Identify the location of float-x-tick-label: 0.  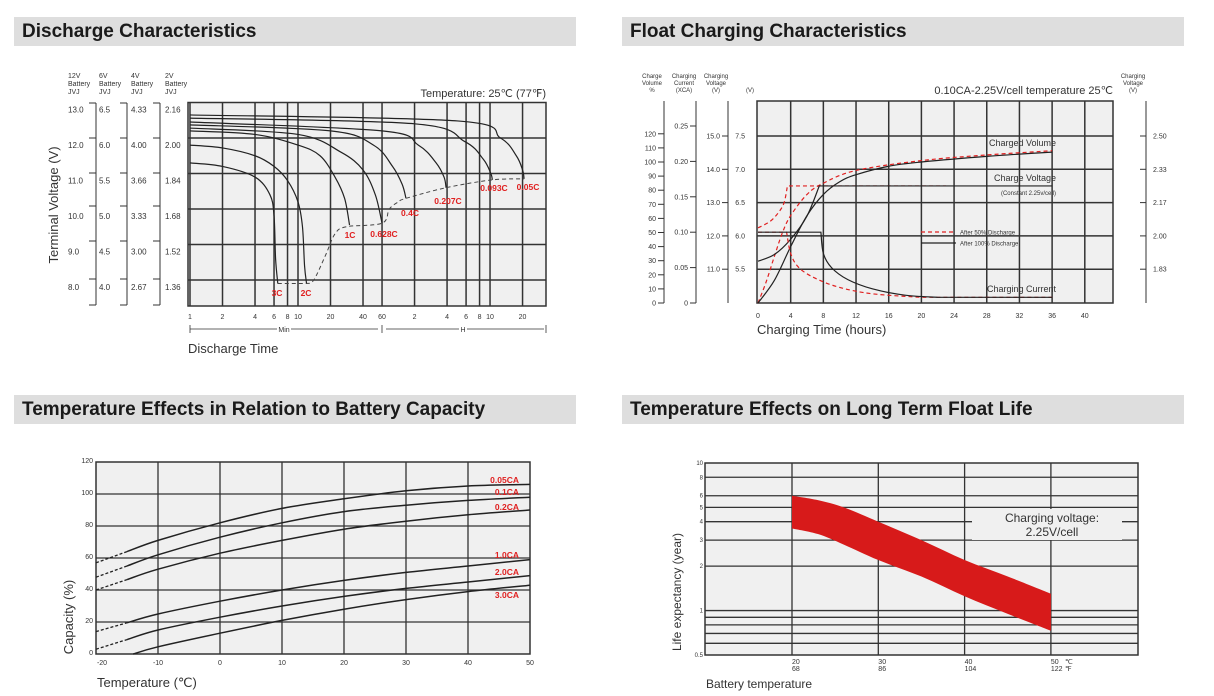
(758, 316).